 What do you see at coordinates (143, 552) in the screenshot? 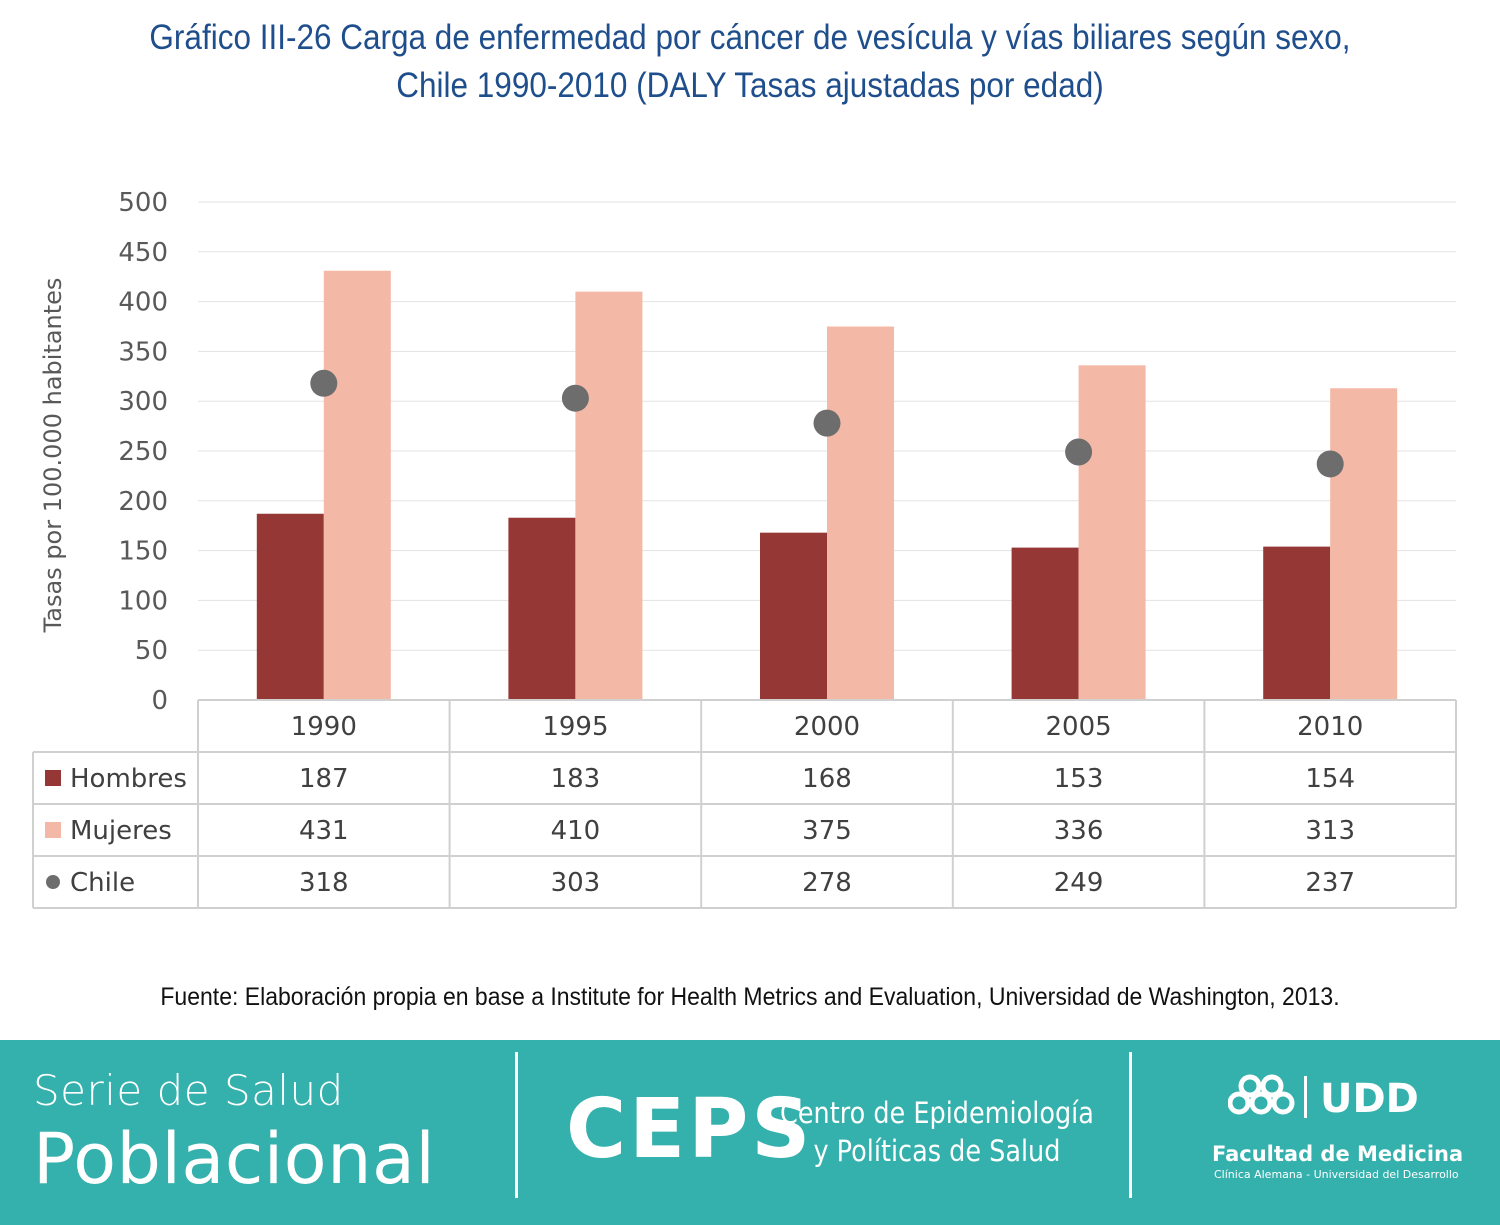
I see `y-tick-label: 150` at bounding box center [143, 552].